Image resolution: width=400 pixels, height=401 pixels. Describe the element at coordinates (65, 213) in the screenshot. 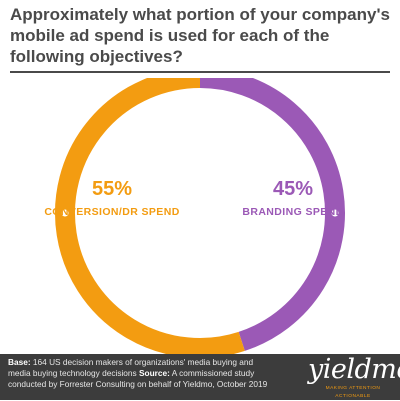

I see `ring-marker-left` at that location.